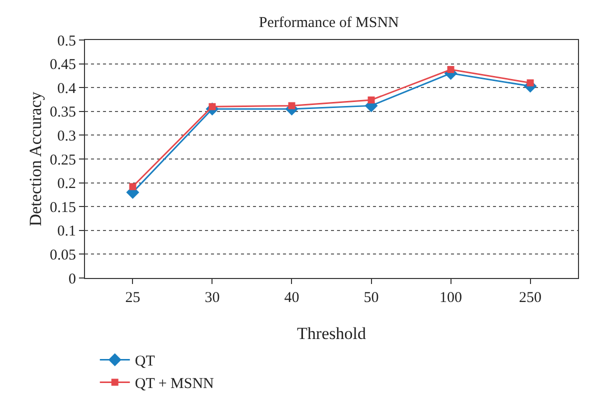  Describe the element at coordinates (329, 22) in the screenshot. I see `chart-title: Performance of MSNN` at that location.